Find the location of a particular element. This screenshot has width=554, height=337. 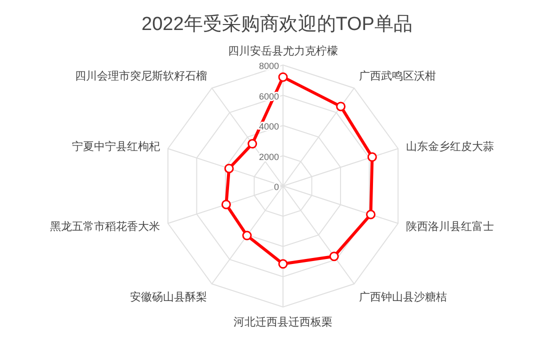

y-tick-label: 0 is located at coordinates (276, 187).